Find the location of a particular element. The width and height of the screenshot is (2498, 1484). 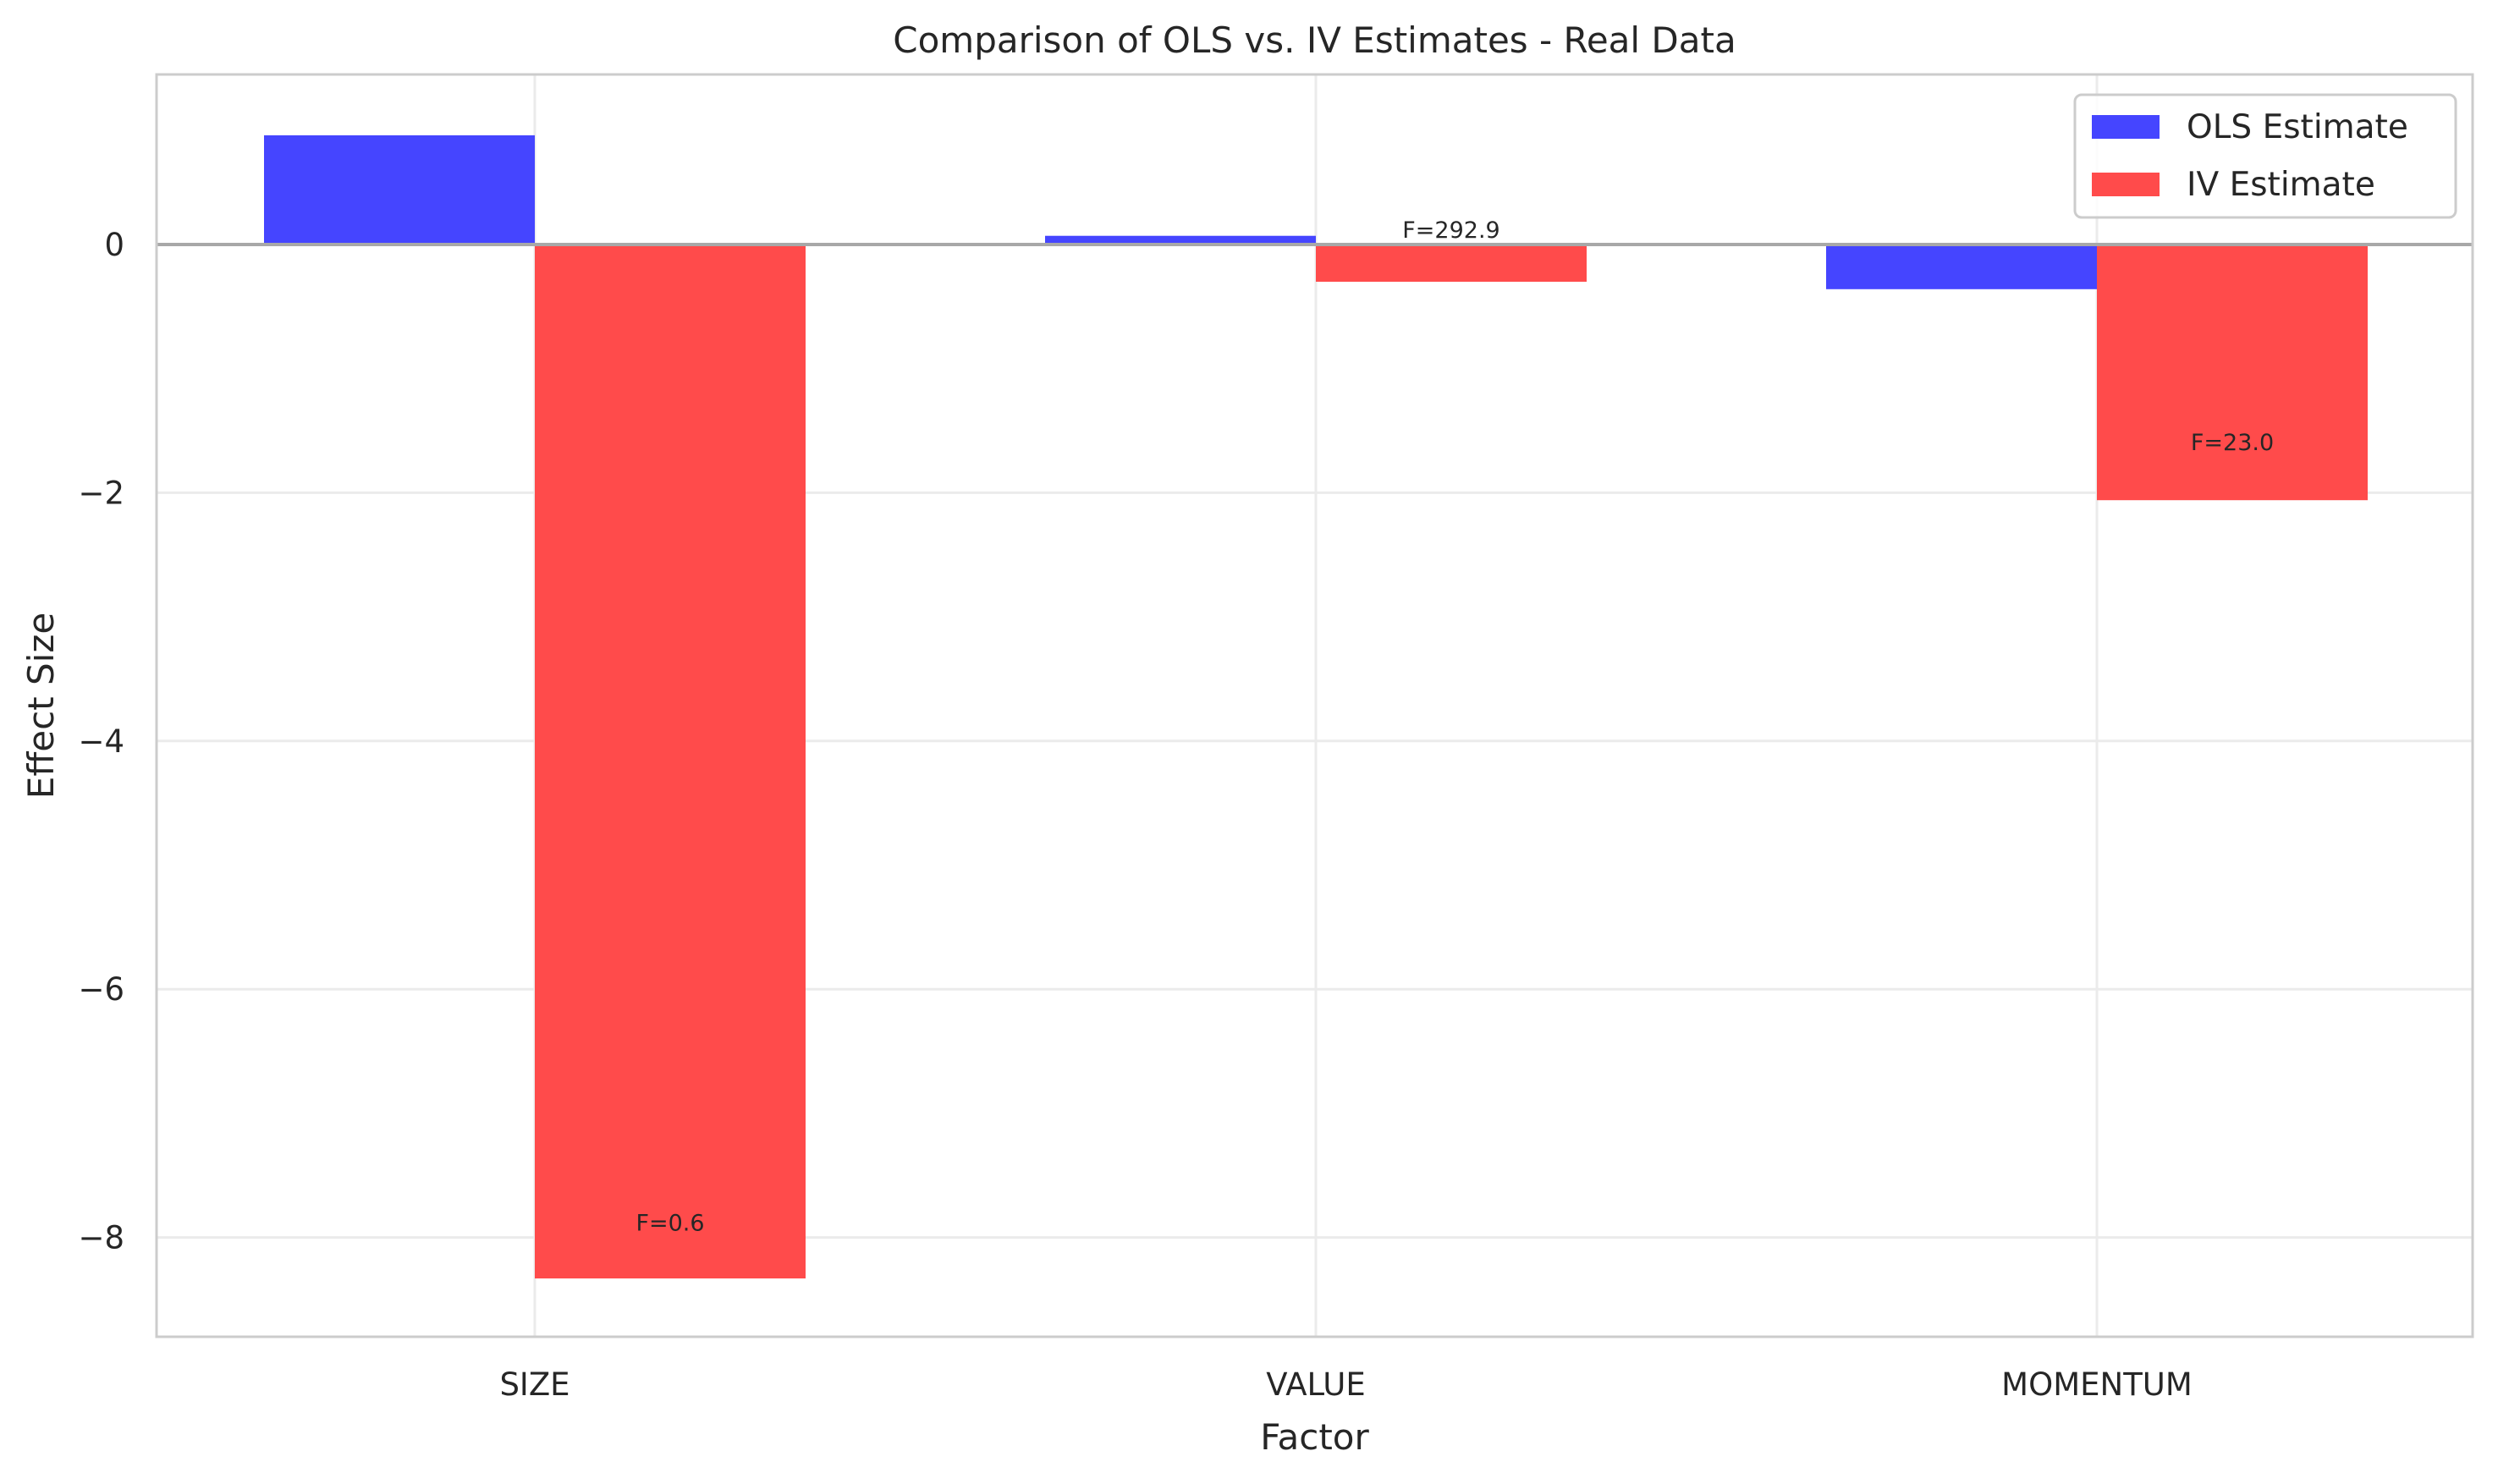

ols-bar-value is located at coordinates (1180, 240).